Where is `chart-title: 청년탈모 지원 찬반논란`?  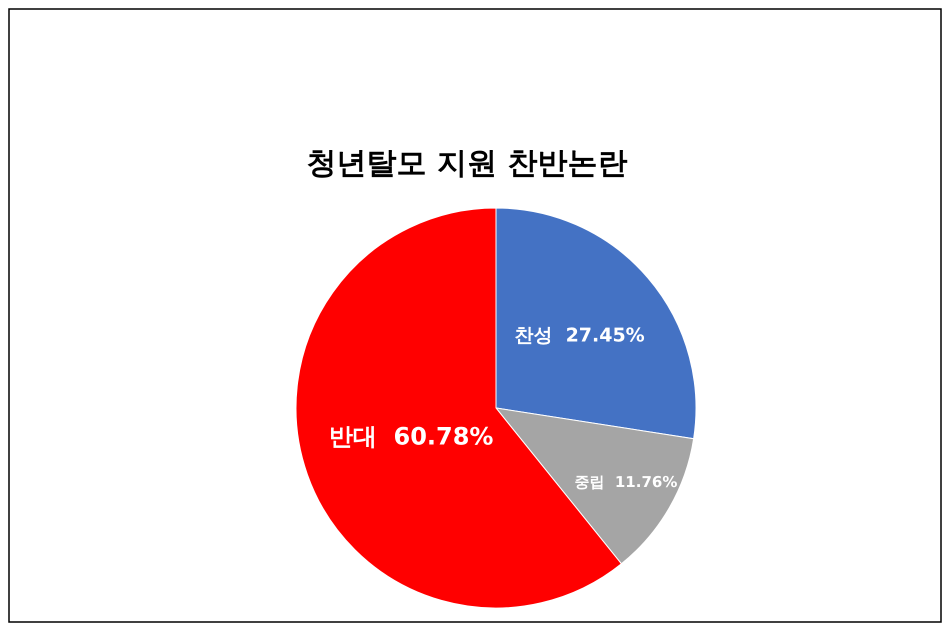
chart-title: 청년탈모 지원 찬반논란 is located at coordinates (467, 163).